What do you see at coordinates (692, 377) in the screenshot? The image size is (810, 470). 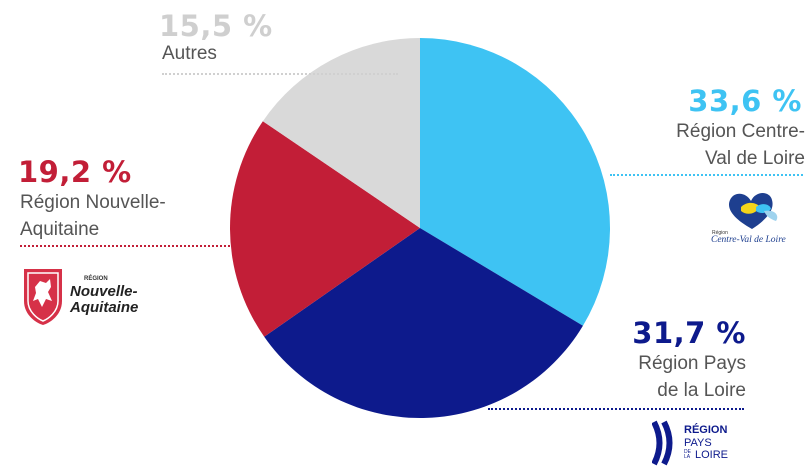 I see `slice-category-label: Région Pays de la Loire` at bounding box center [692, 377].